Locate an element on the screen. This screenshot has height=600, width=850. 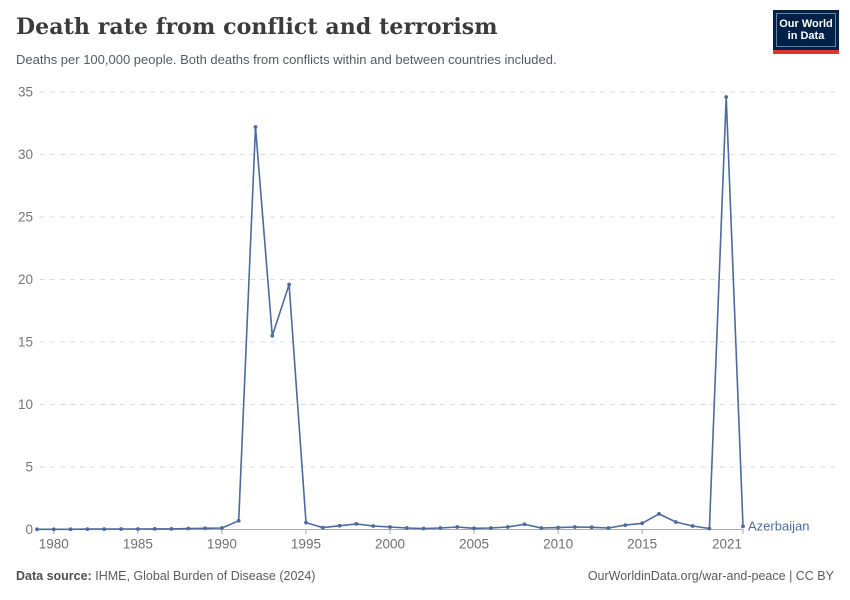
entity-label-azerbaijan: Azerbaijan is located at coordinates (778, 525).